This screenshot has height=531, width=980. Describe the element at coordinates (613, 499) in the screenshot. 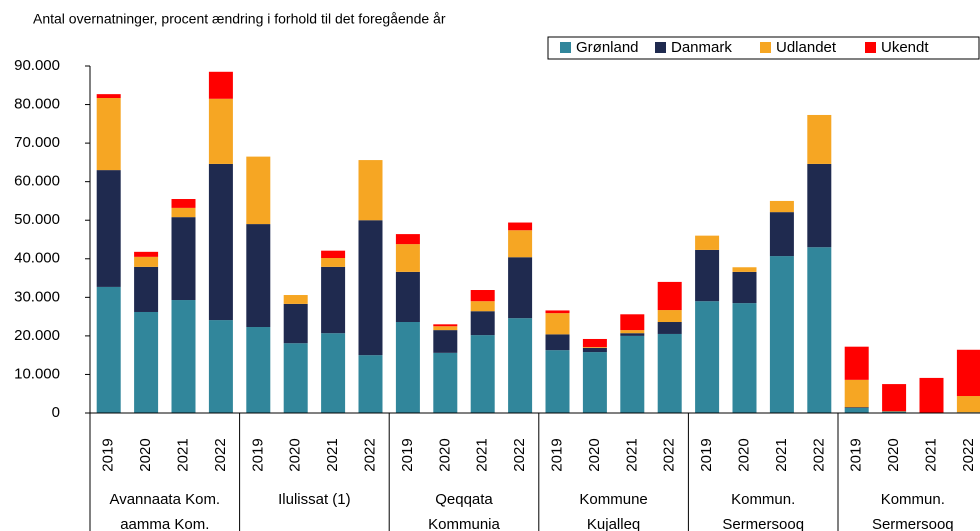

I see `group-label: Kommune` at that location.